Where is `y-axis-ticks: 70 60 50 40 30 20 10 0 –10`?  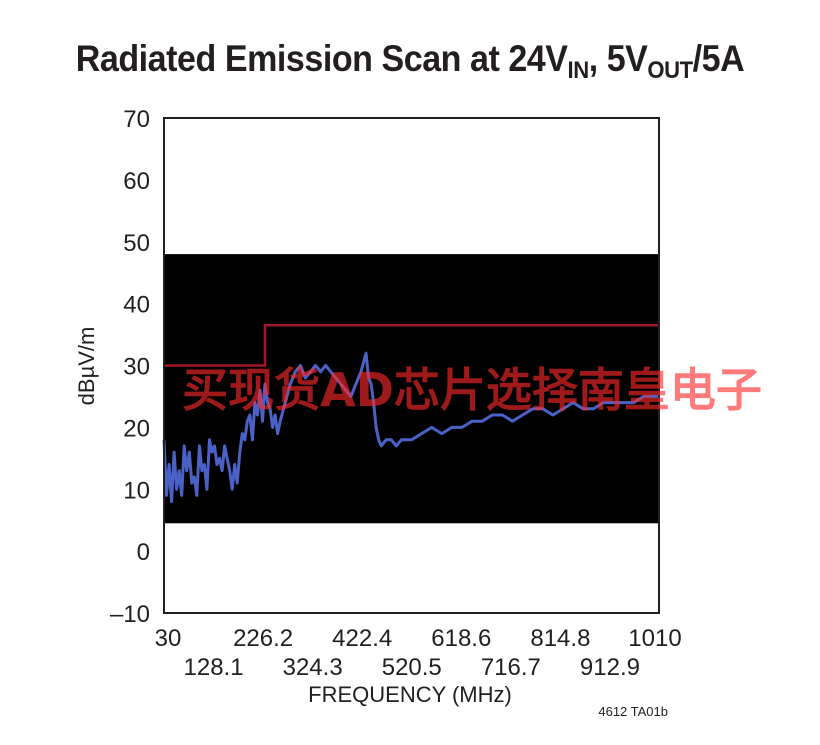 y-axis-ticks: 70 60 50 40 30 20 10 0 –10 is located at coordinates (130, 367).